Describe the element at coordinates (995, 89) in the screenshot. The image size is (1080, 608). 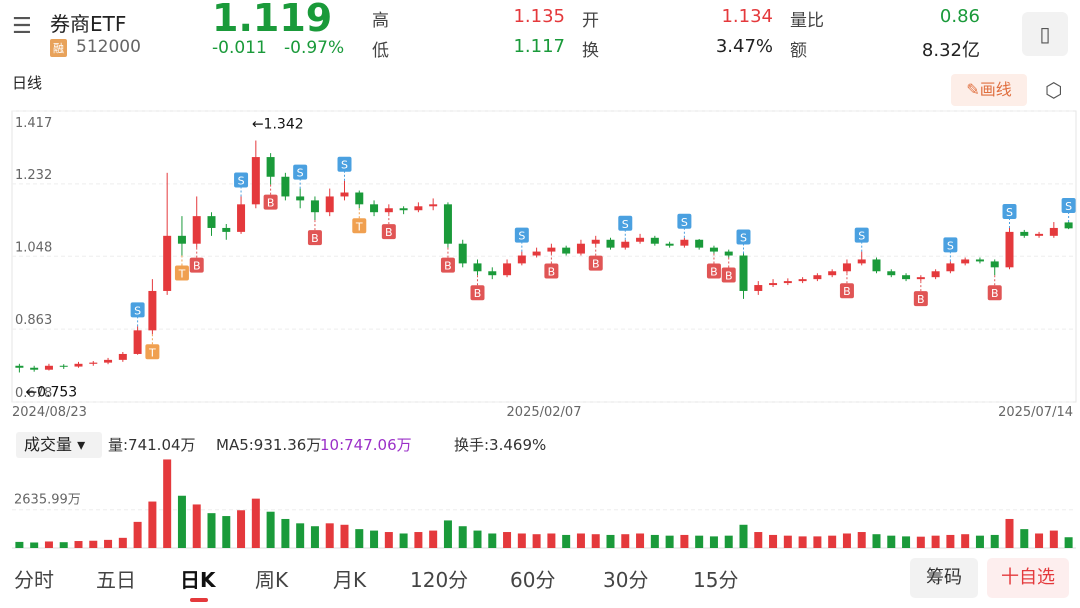
I see `draw-button-label: 画线` at that location.